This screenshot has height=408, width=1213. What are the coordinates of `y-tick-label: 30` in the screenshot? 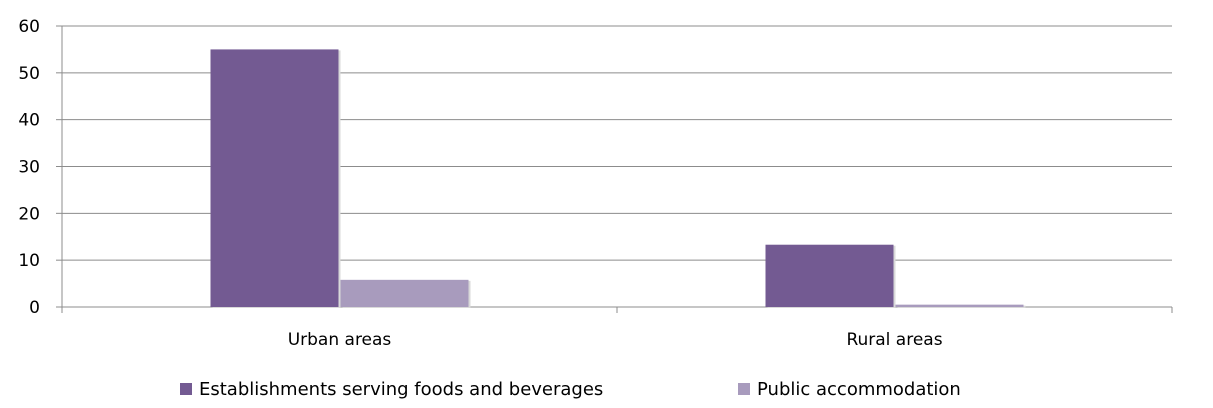 It's located at (29, 168).